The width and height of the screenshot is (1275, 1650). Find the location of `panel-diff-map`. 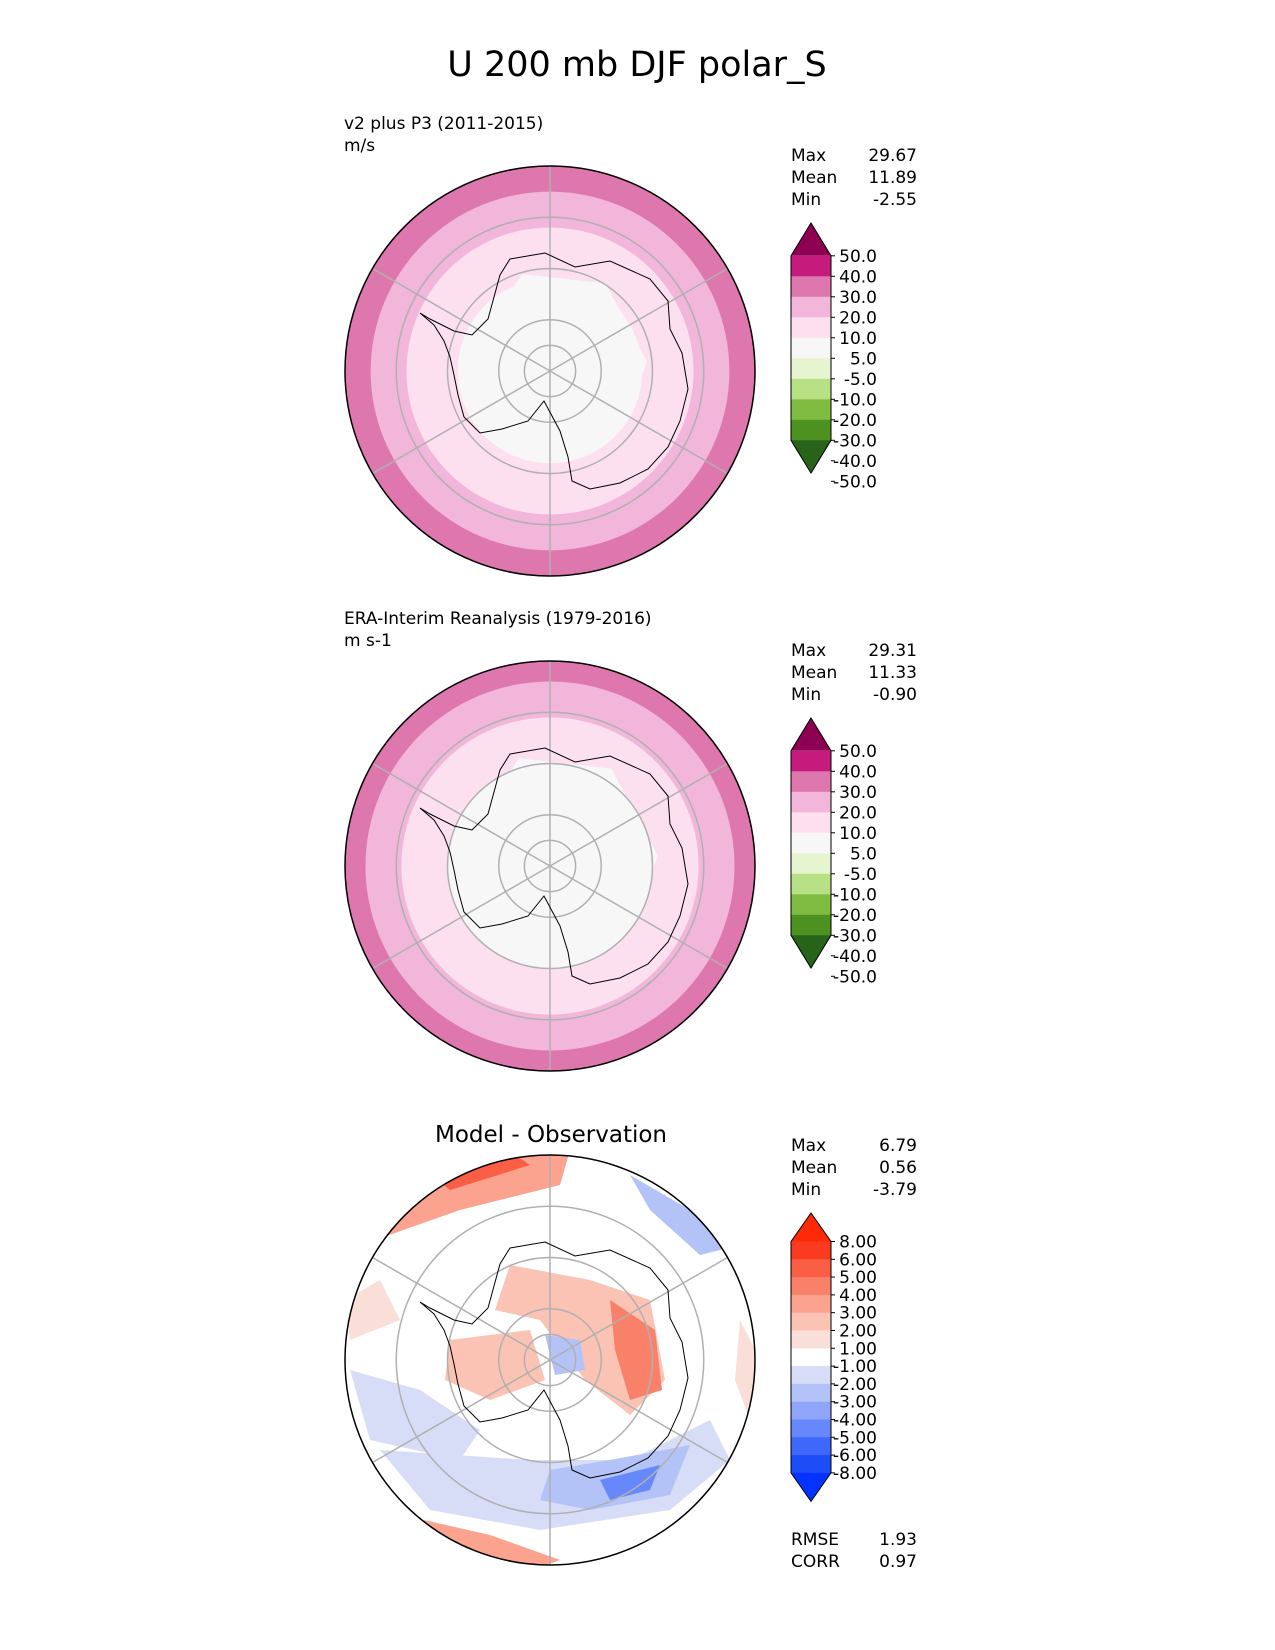

panel-diff-map is located at coordinates (550, 1360).